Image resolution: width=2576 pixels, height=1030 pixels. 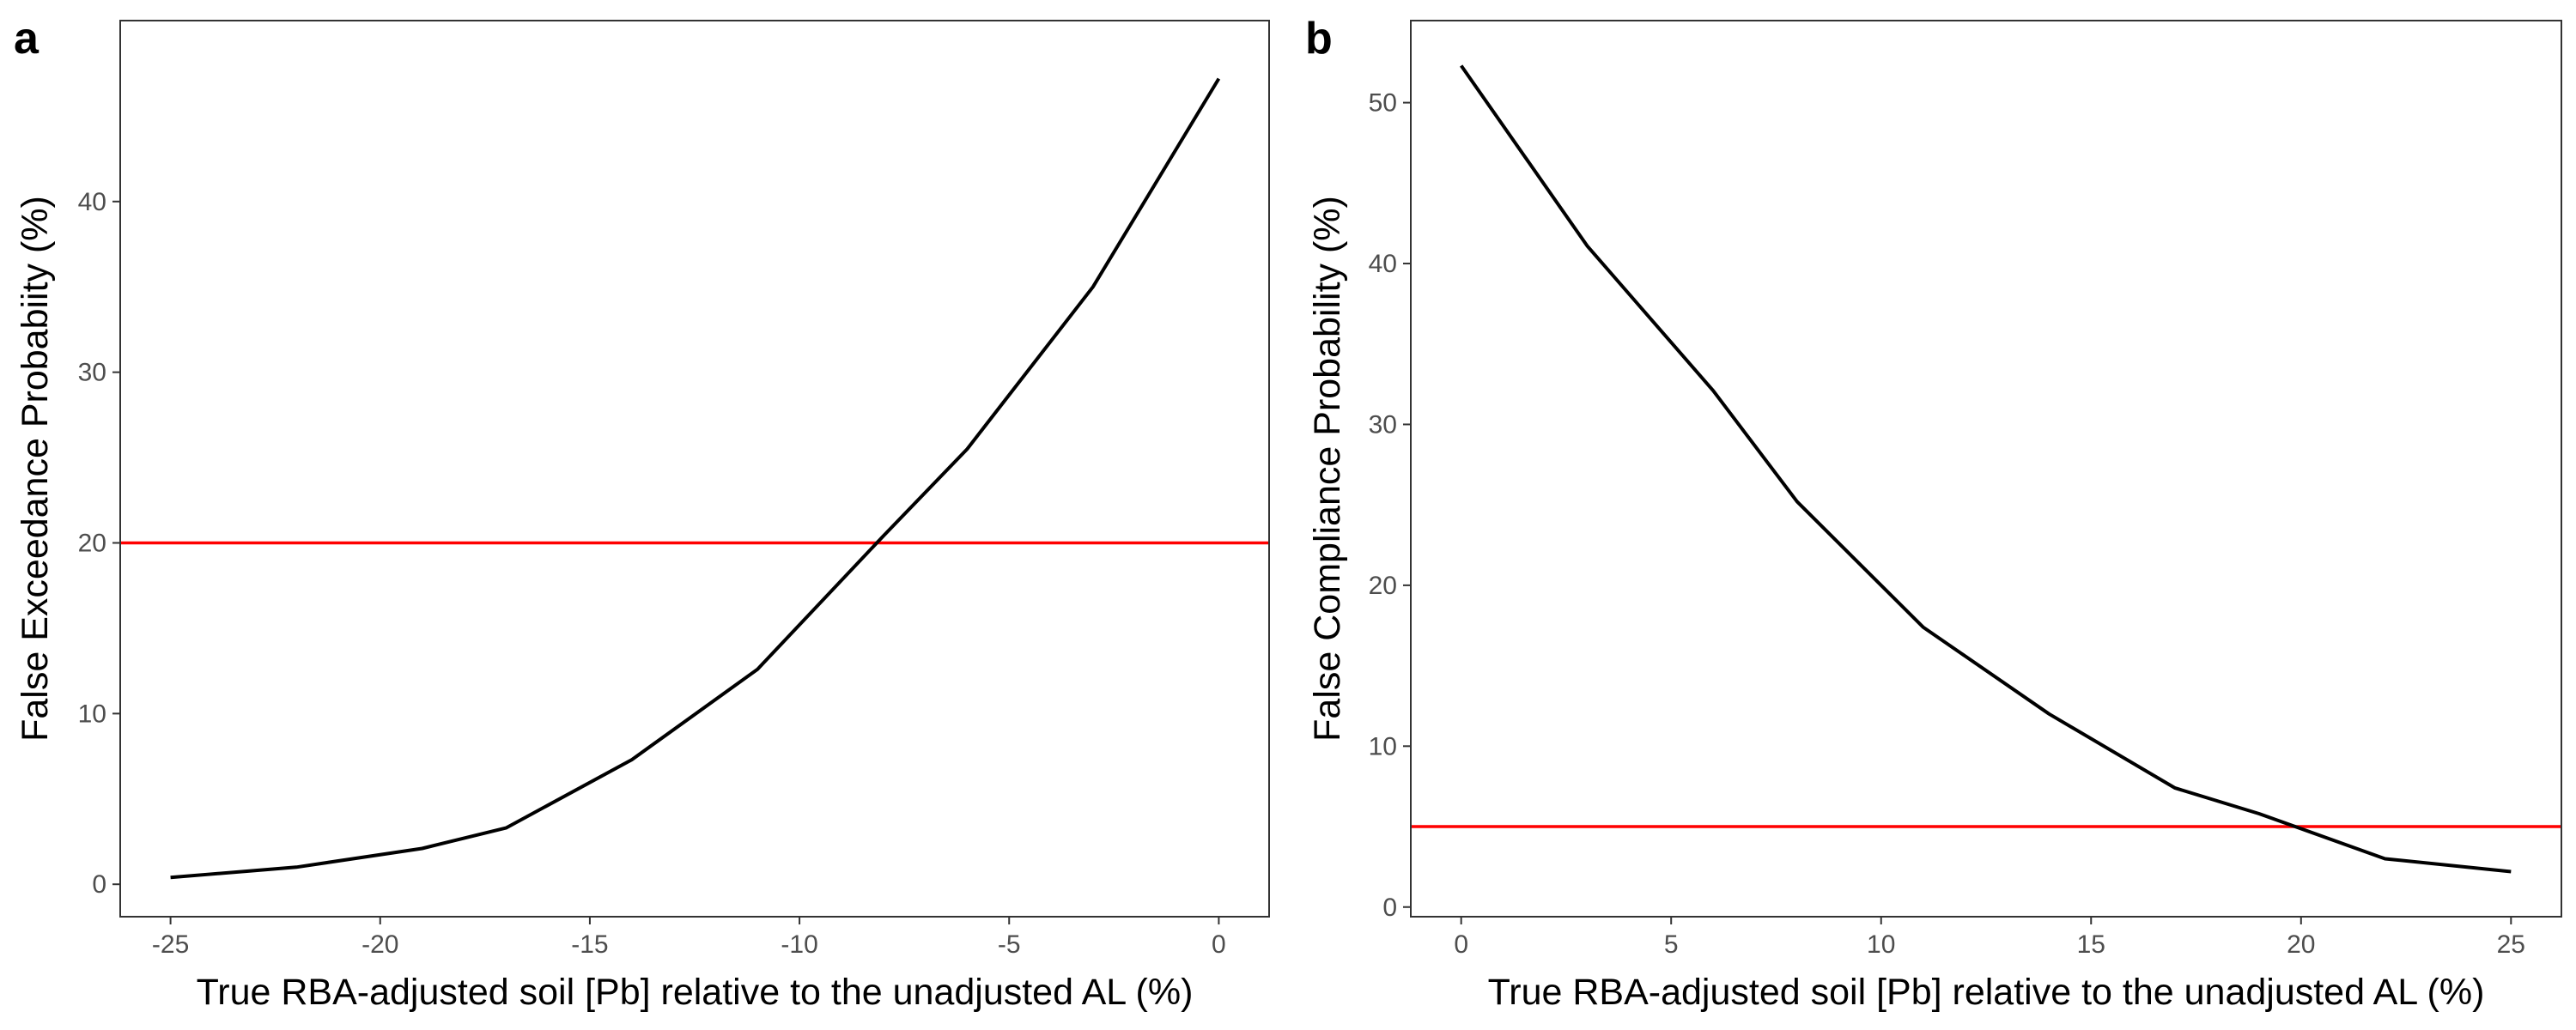 What do you see at coordinates (1881, 944) in the screenshot?
I see `x-tick-label: 10` at bounding box center [1881, 944].